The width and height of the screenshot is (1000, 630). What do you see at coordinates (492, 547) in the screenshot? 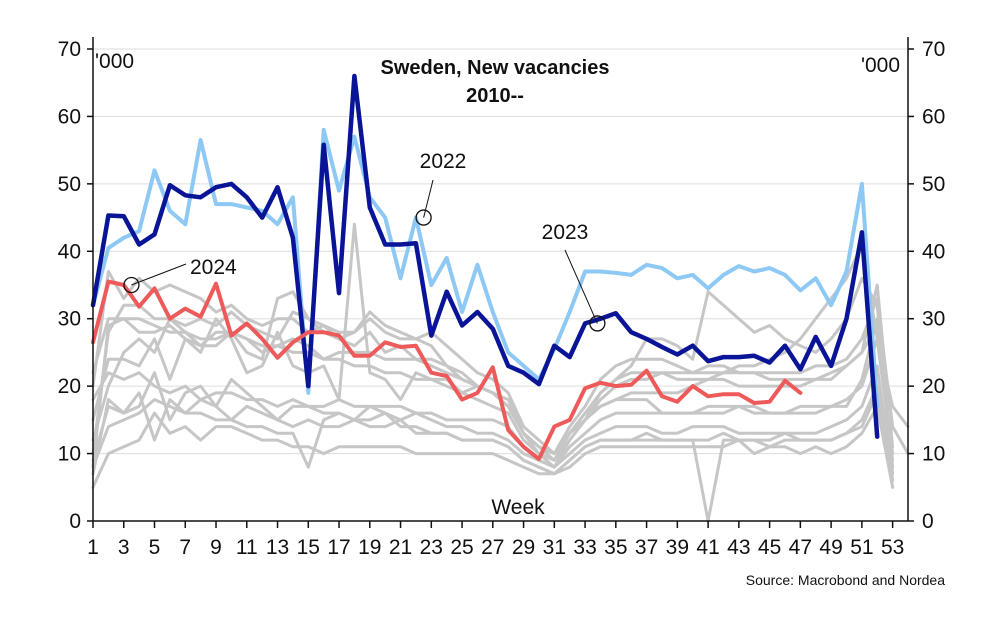
I see `x-tick-label: 27` at bounding box center [492, 547].